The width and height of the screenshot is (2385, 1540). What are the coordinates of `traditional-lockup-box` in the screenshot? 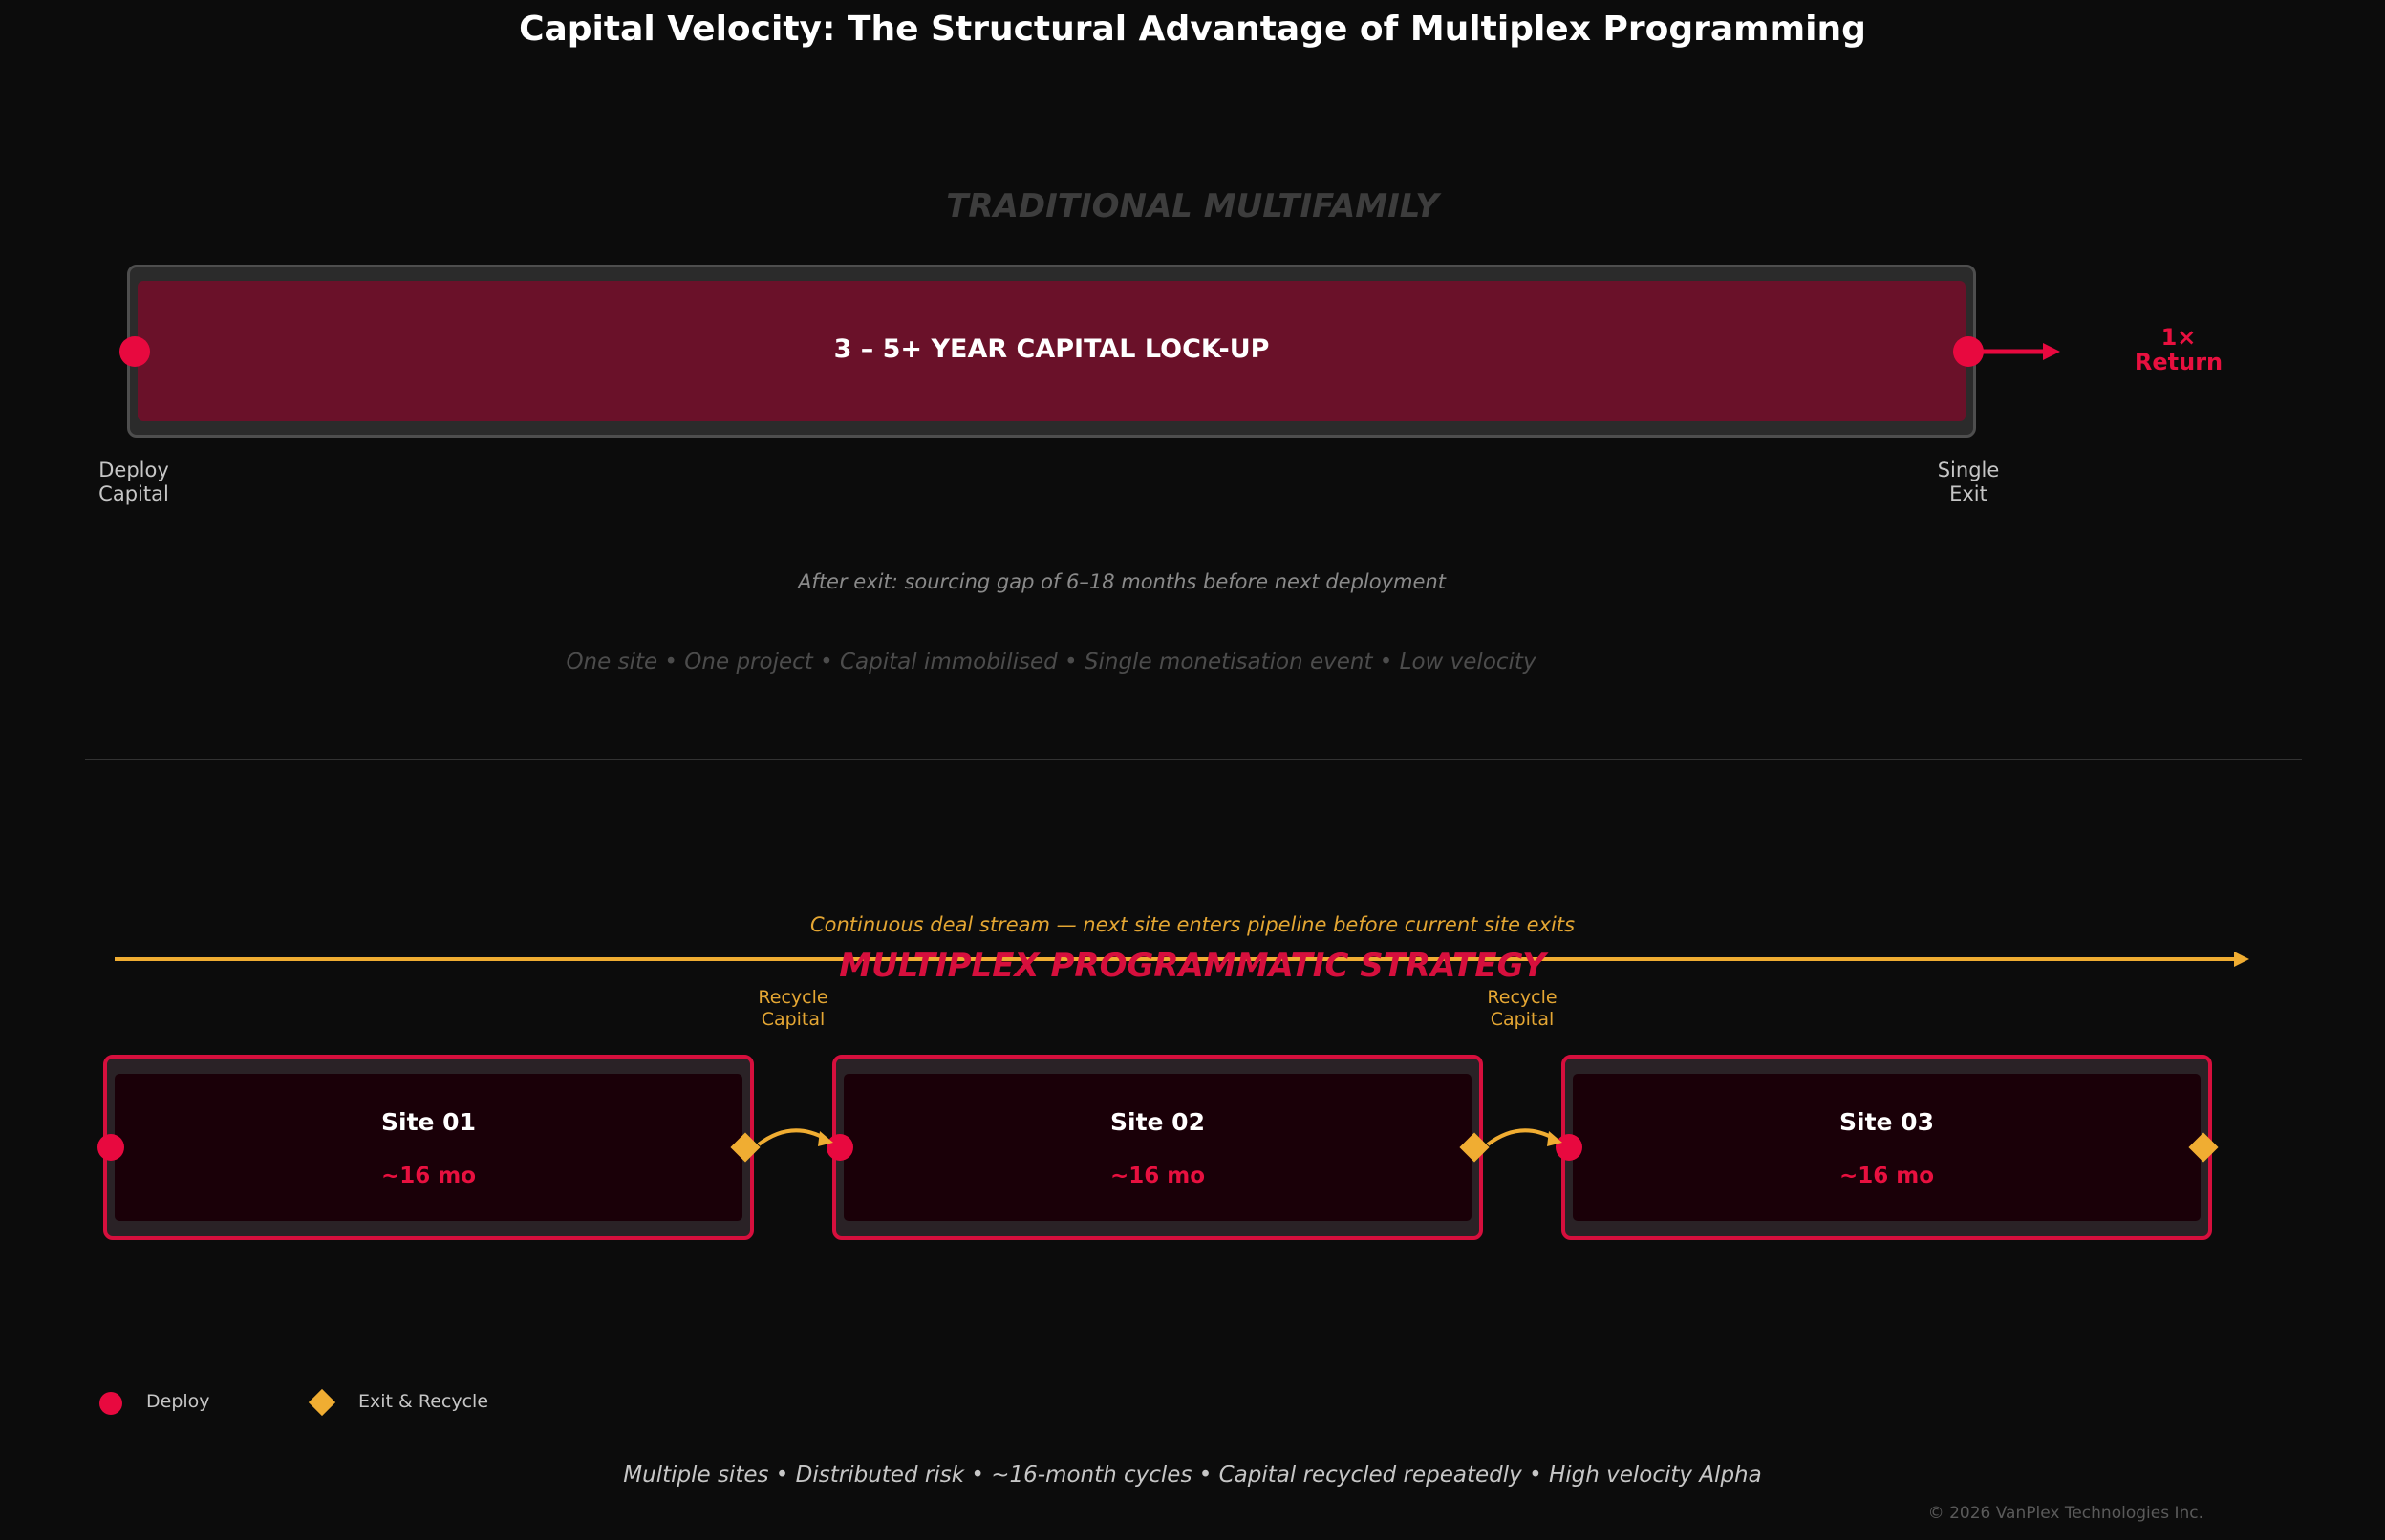 It's located at (1051, 351).